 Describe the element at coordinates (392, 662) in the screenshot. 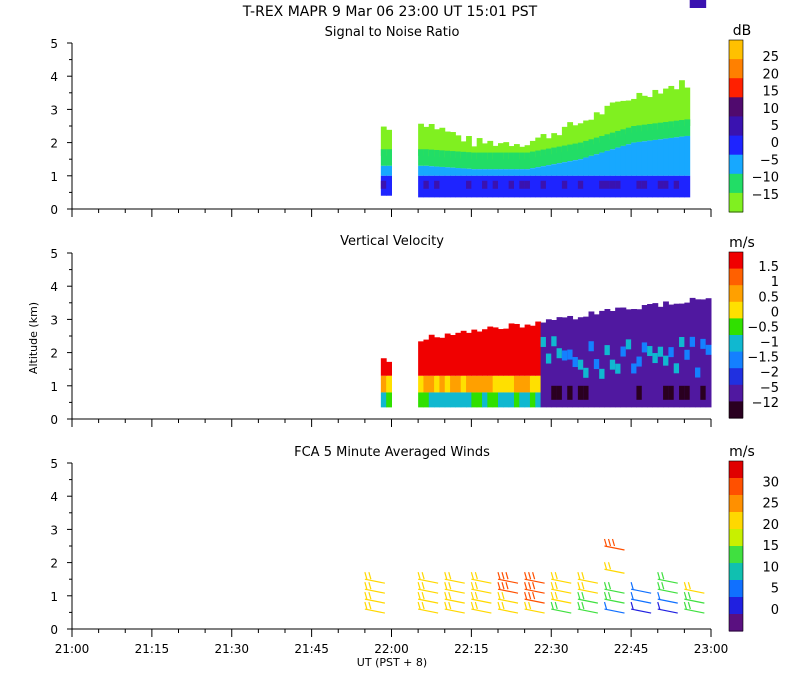

I see `x-axis-label: UT (PST + 8)` at that location.